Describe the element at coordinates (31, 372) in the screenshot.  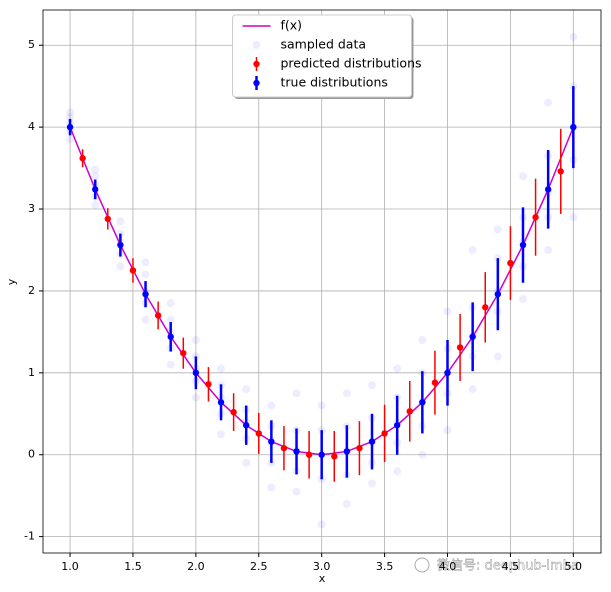
I see `y-tick-label: 1` at that location.